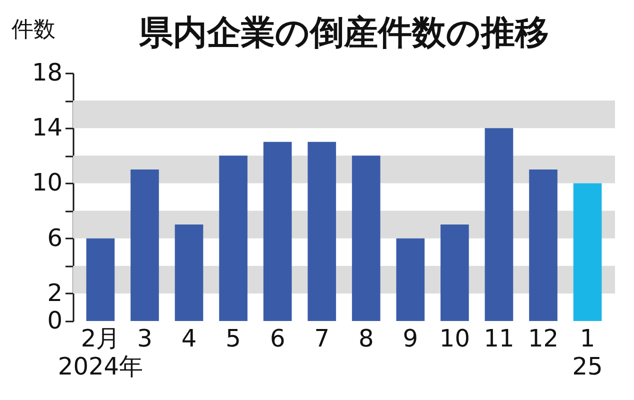 The image size is (634, 400). Describe the element at coordinates (54, 238) in the screenshot. I see `y-tick-label: 6` at that location.